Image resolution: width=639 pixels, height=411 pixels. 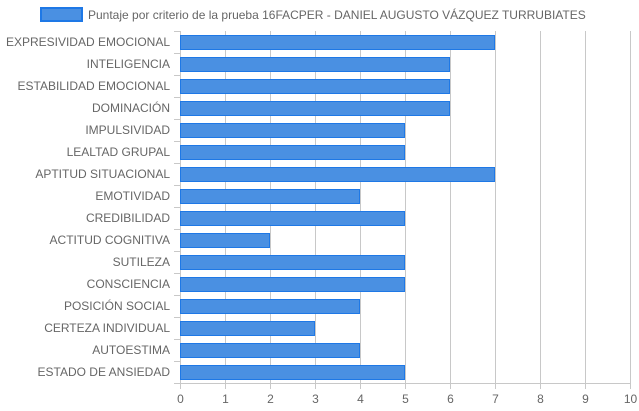 What do you see at coordinates (225, 399) in the screenshot?
I see `x-tick-label: 1` at bounding box center [225, 399].